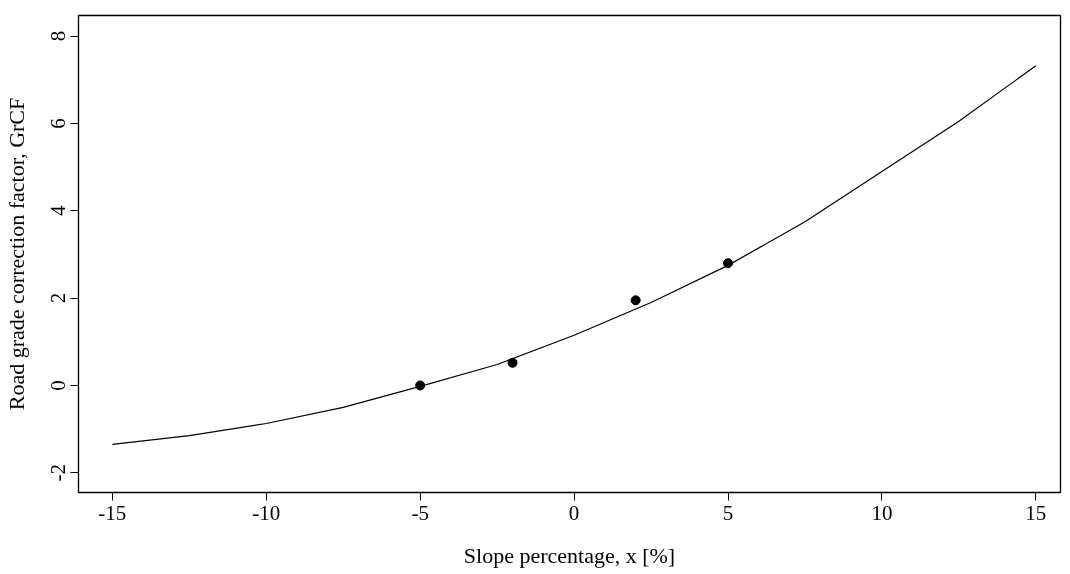 This screenshot has width=1070, height=574. I want to click on x-tick-label: 0, so click(574, 512).